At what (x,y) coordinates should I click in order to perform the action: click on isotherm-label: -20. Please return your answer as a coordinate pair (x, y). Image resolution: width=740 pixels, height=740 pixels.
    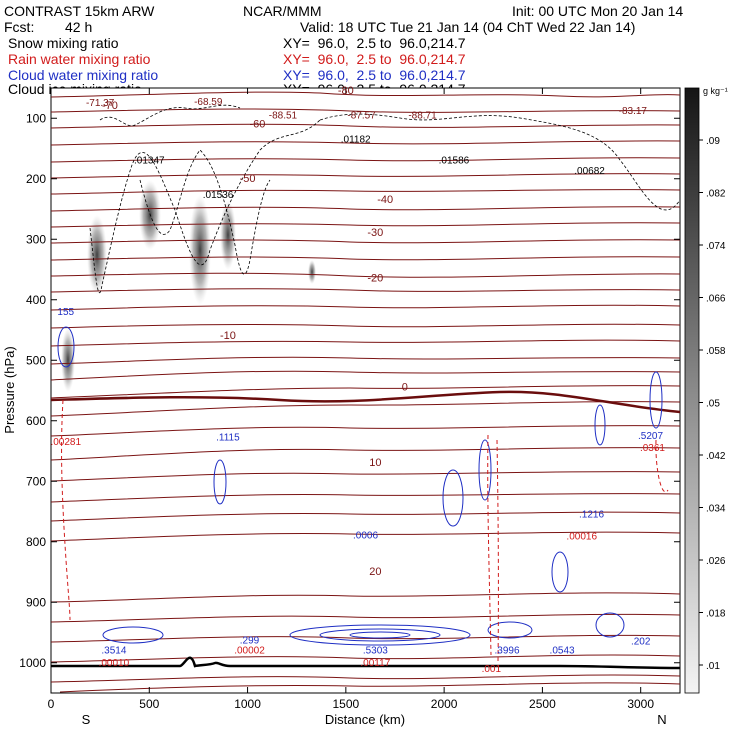
    Looking at the image, I should click on (375, 279).